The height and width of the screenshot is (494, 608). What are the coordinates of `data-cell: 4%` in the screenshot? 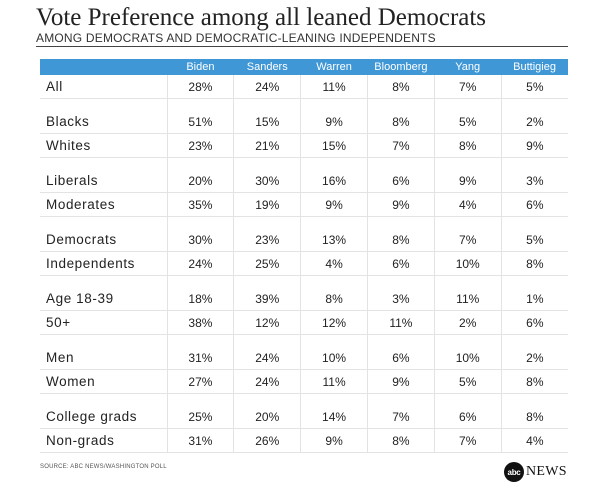 It's located at (334, 263).